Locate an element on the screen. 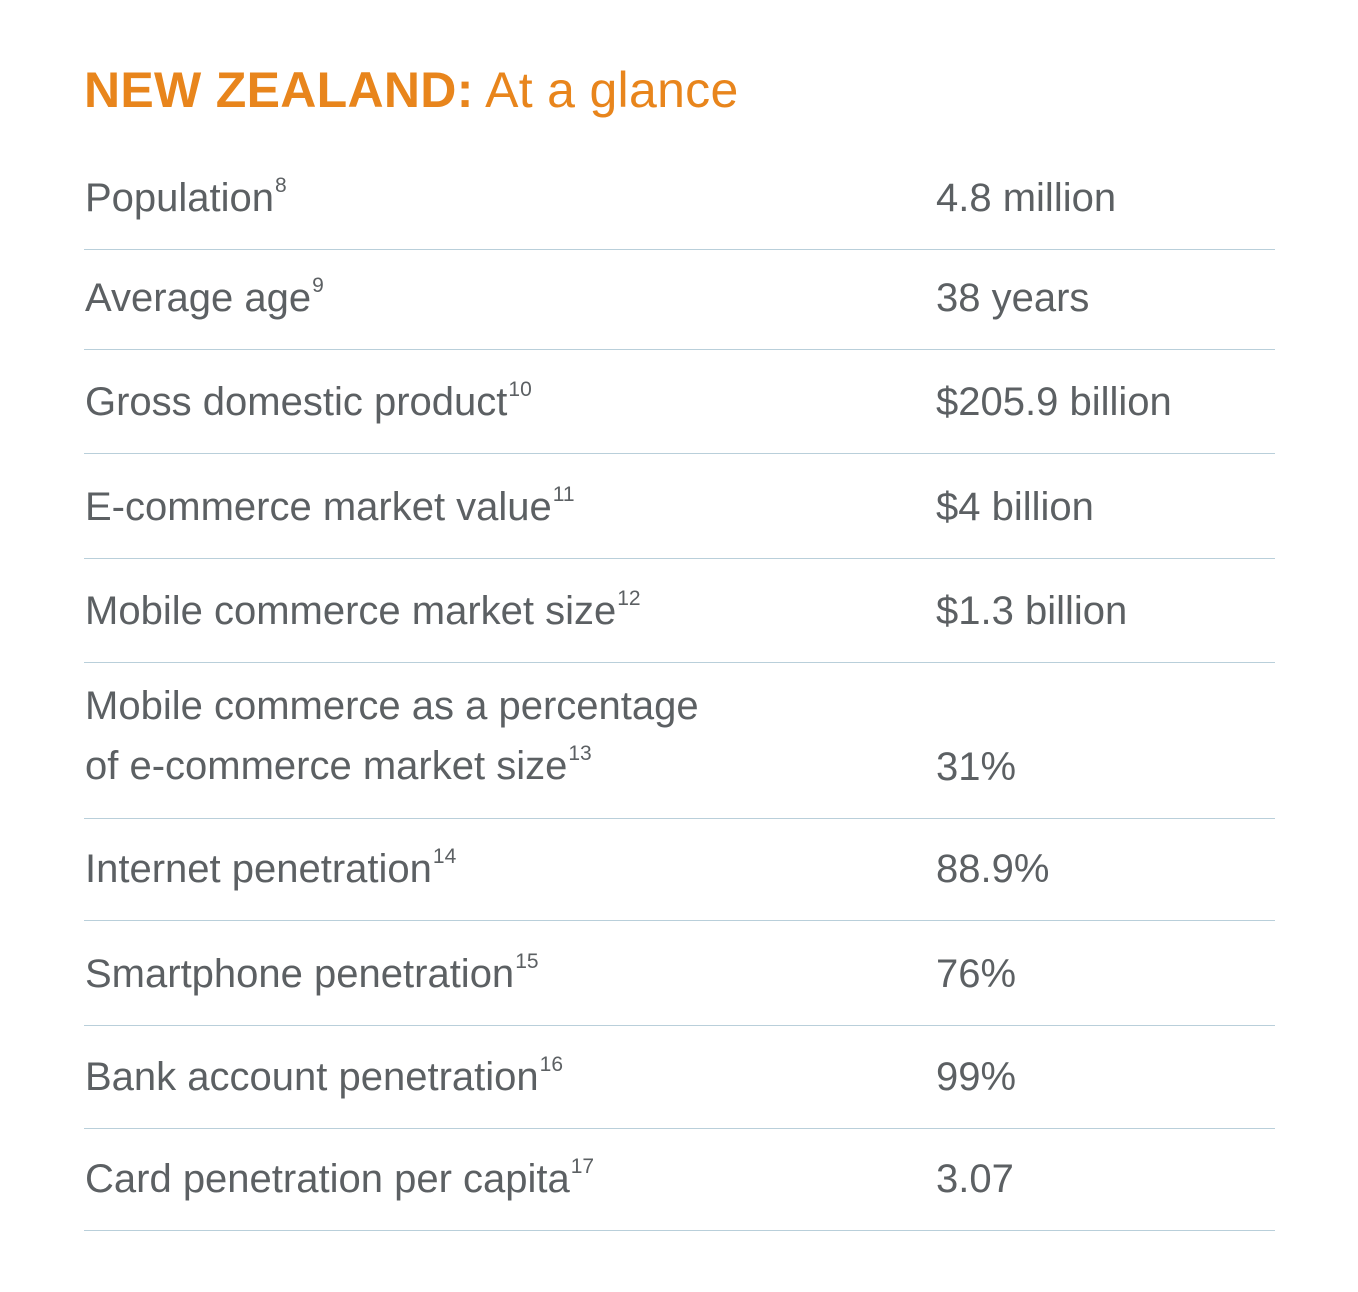 This screenshot has width=1358, height=1292. footnote-ref: 8 is located at coordinates (281, 185).